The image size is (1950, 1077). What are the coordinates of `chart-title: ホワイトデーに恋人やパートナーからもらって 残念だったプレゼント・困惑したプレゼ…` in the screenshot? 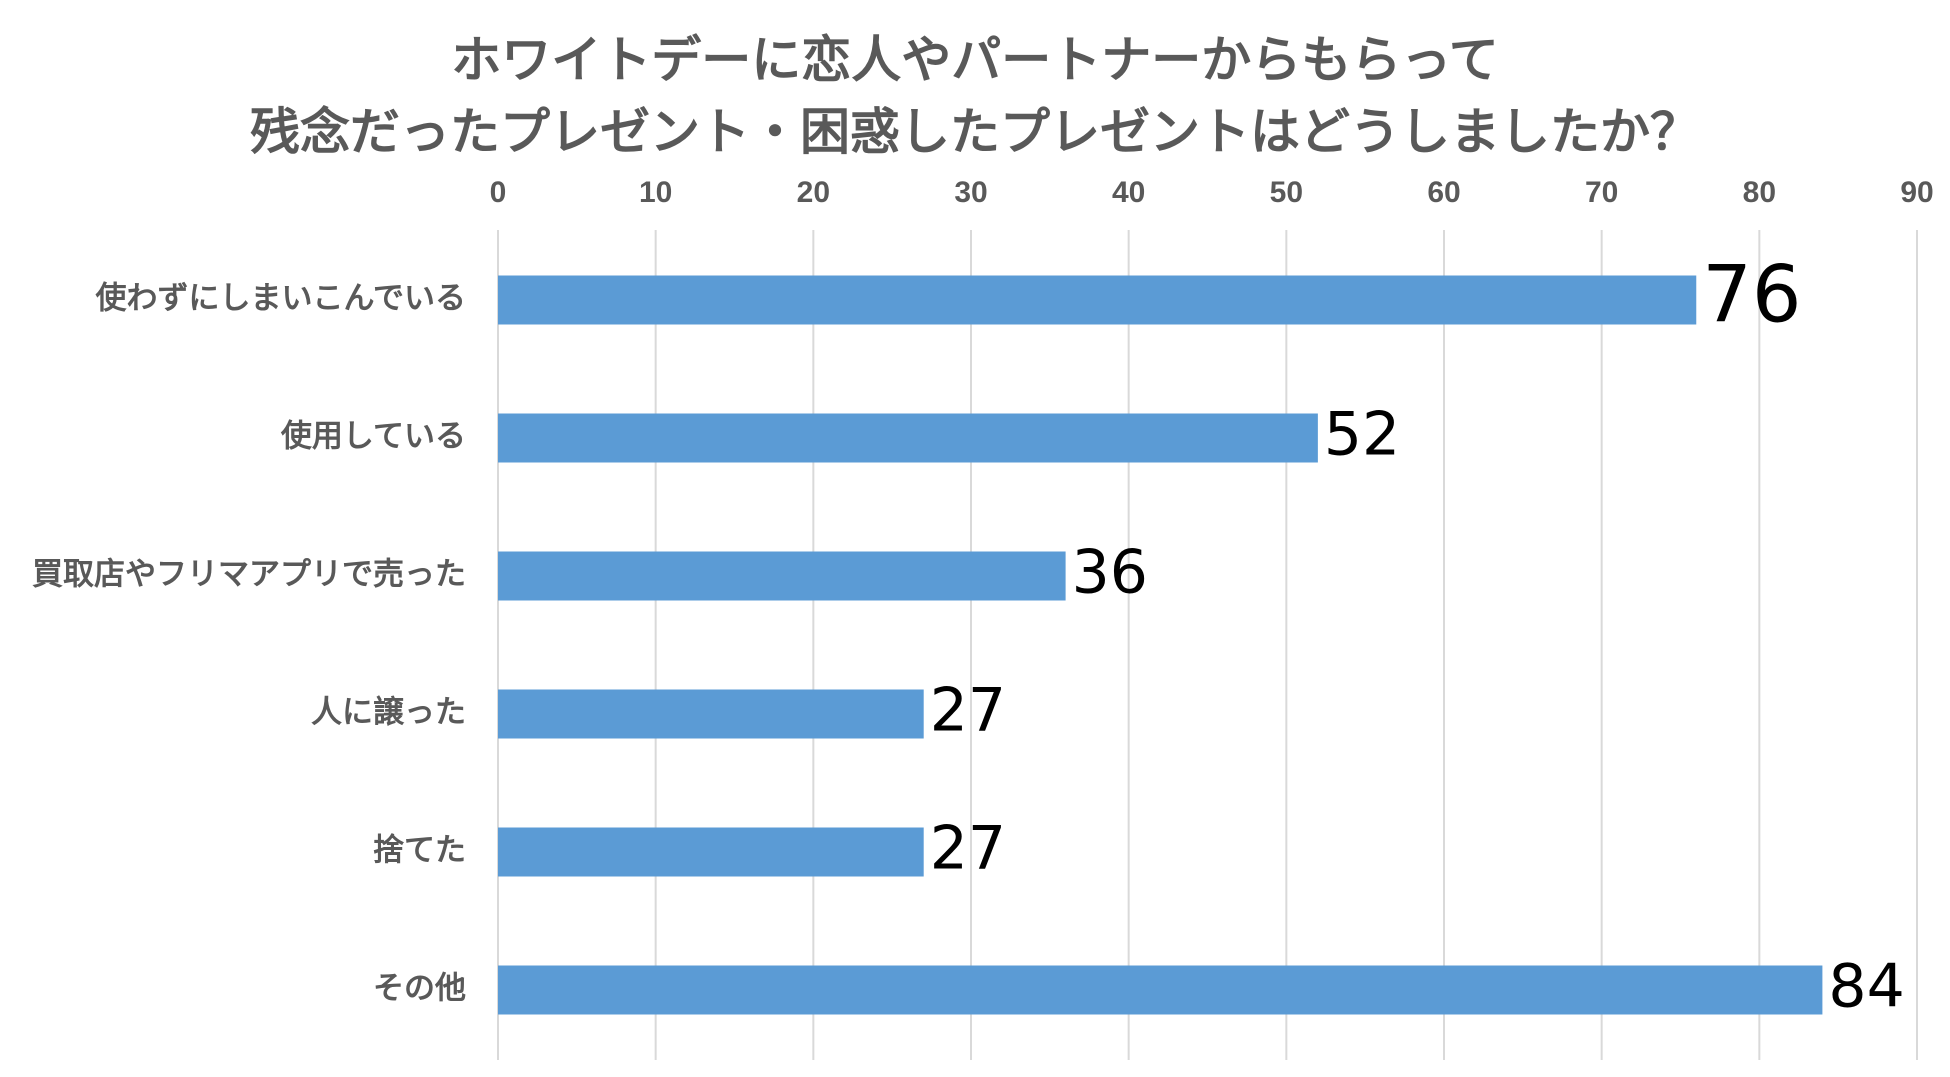 It's located at (975, 96).